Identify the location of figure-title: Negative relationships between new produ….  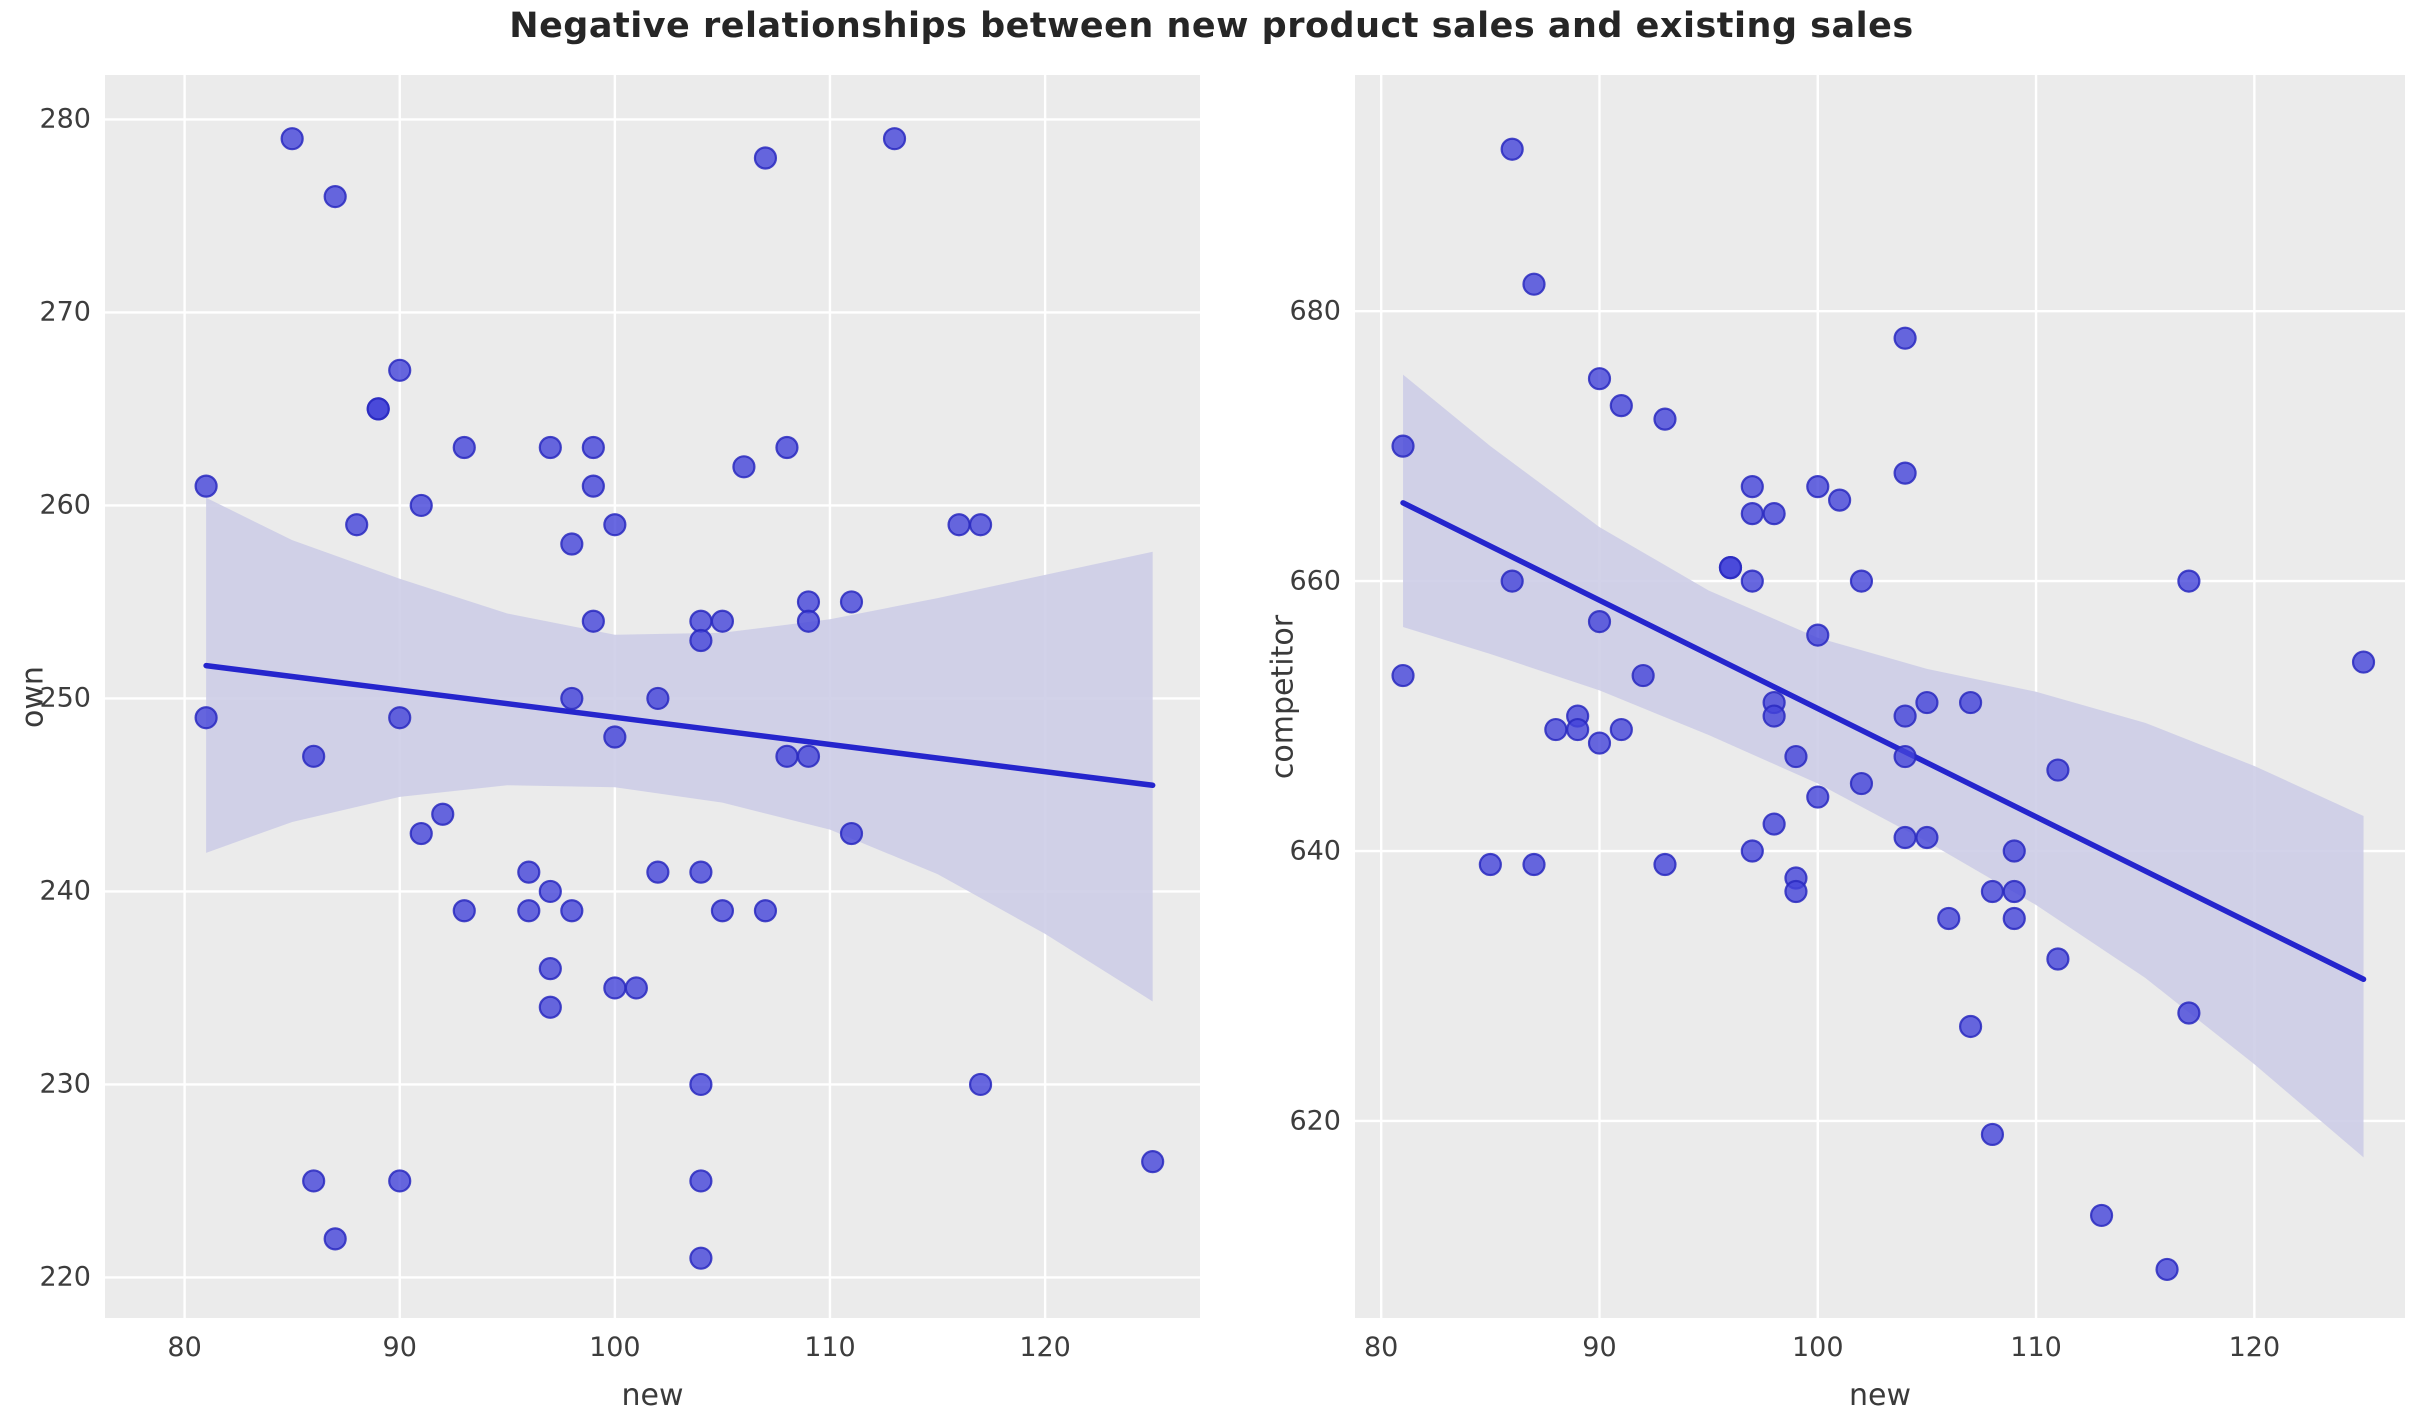
(1211, 26).